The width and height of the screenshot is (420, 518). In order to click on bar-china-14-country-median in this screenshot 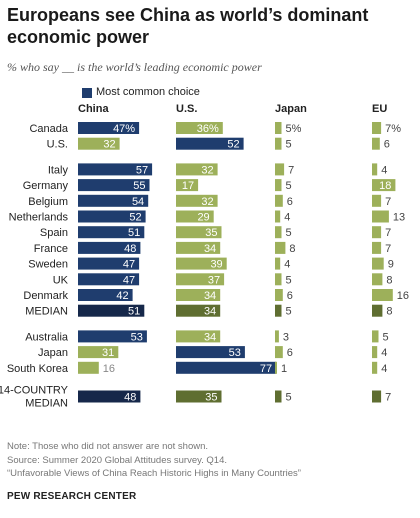, I will do `click(109, 396)`.